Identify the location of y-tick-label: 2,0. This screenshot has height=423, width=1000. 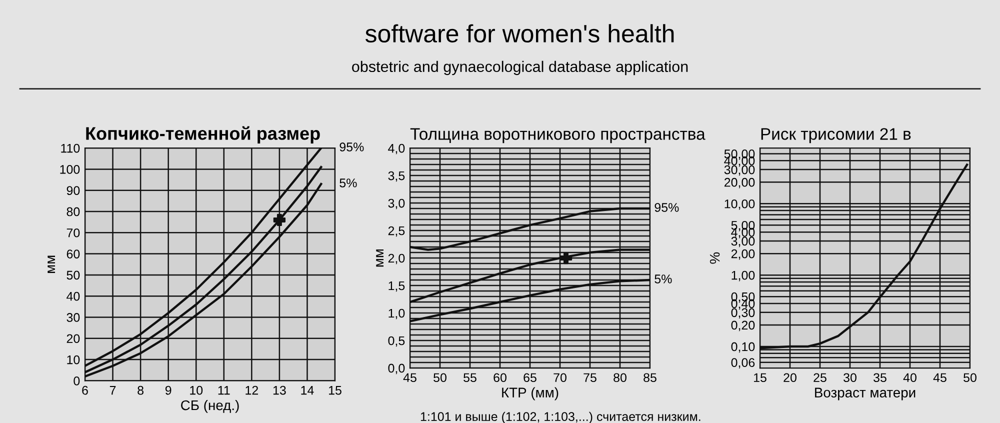
(396, 259).